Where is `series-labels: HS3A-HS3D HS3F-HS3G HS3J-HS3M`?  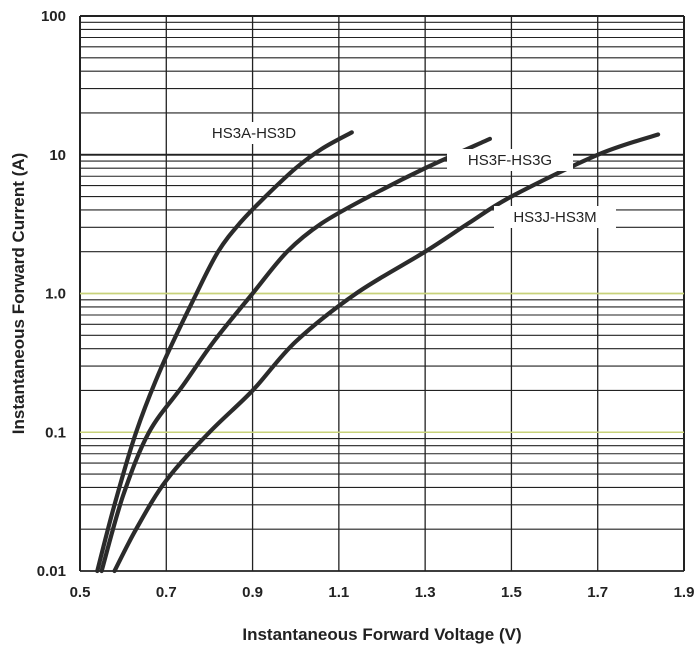
series-labels: HS3A-HS3D HS3F-HS3G HS3J-HS3M is located at coordinates (404, 175).